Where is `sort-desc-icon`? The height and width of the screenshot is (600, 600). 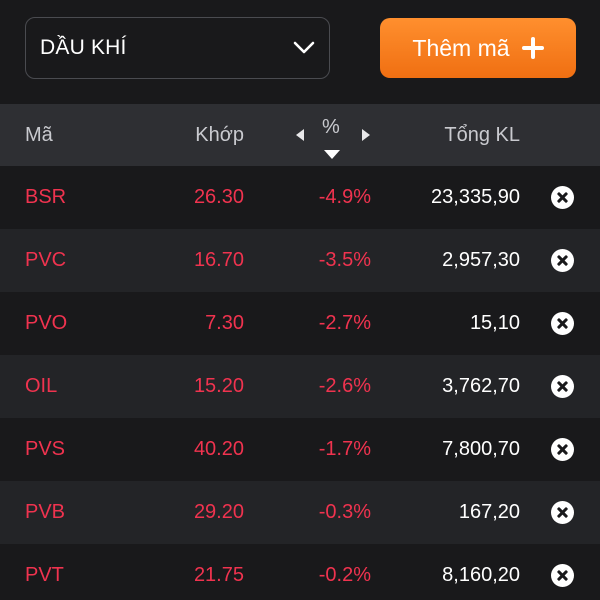 sort-desc-icon is located at coordinates (332, 154).